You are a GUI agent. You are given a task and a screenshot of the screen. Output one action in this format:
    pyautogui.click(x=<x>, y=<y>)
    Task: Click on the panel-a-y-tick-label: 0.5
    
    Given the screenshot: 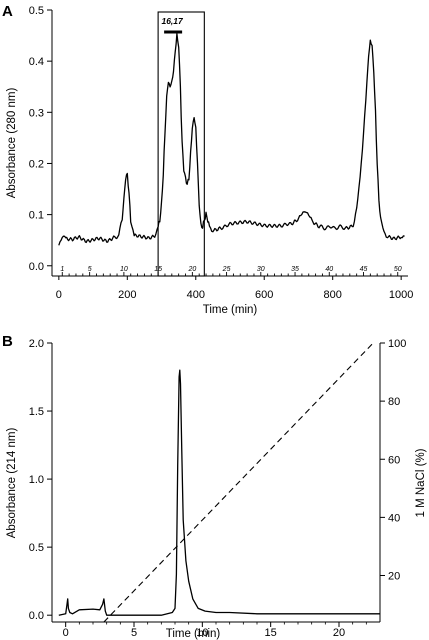 What is the action you would take?
    pyautogui.click(x=36, y=11)
    